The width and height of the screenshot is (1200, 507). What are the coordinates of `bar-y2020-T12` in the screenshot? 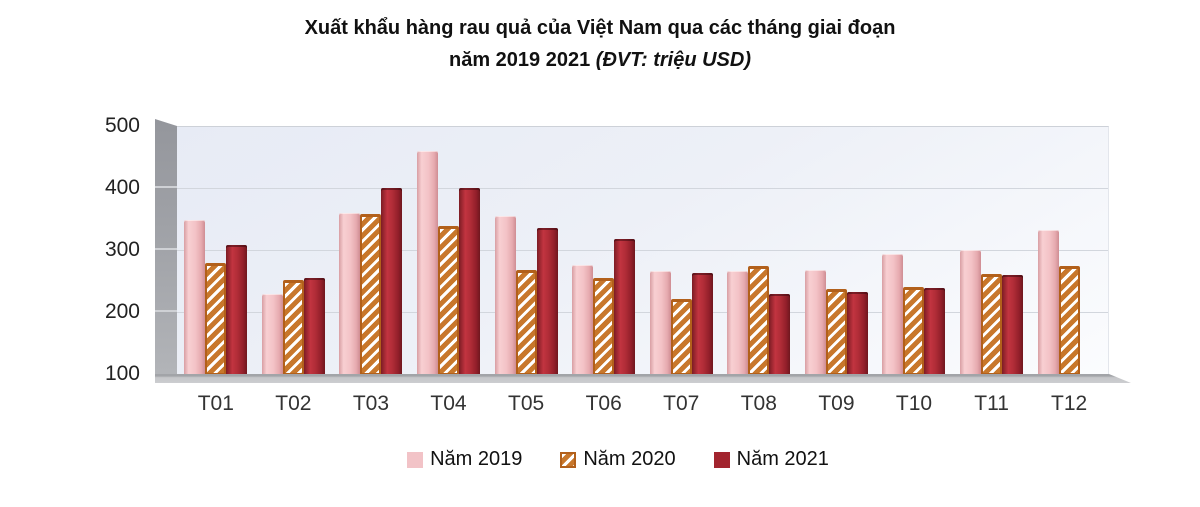 It's located at (1069, 320).